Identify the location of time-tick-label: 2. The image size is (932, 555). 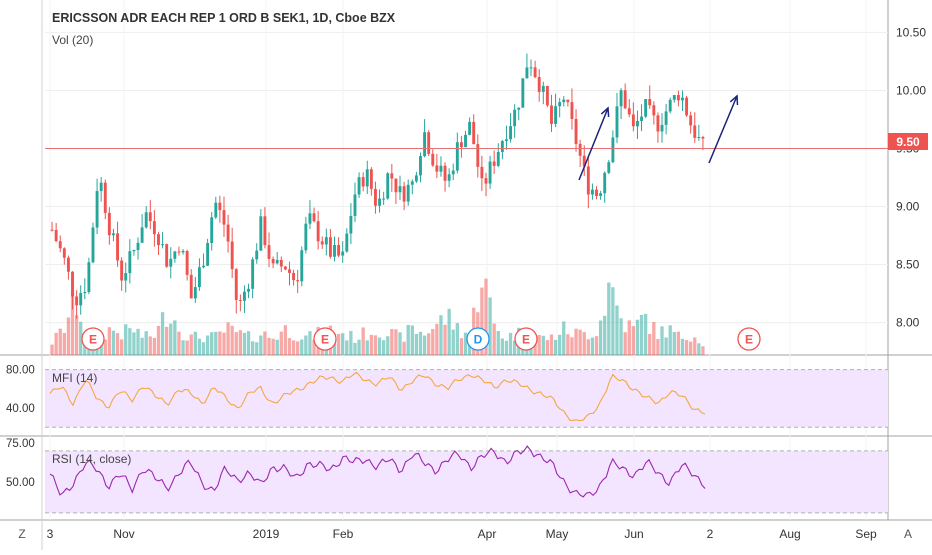
(710, 534).